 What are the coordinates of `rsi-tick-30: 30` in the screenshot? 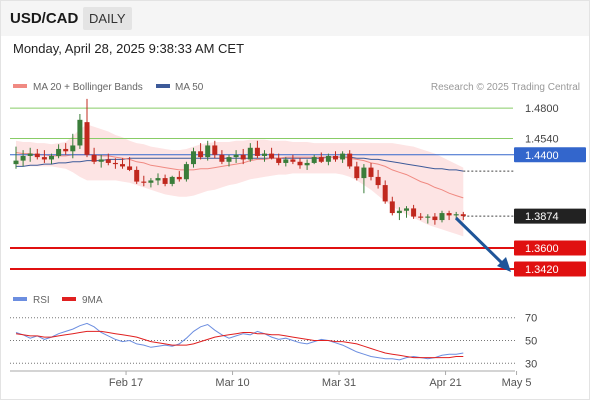 It's located at (531, 364).